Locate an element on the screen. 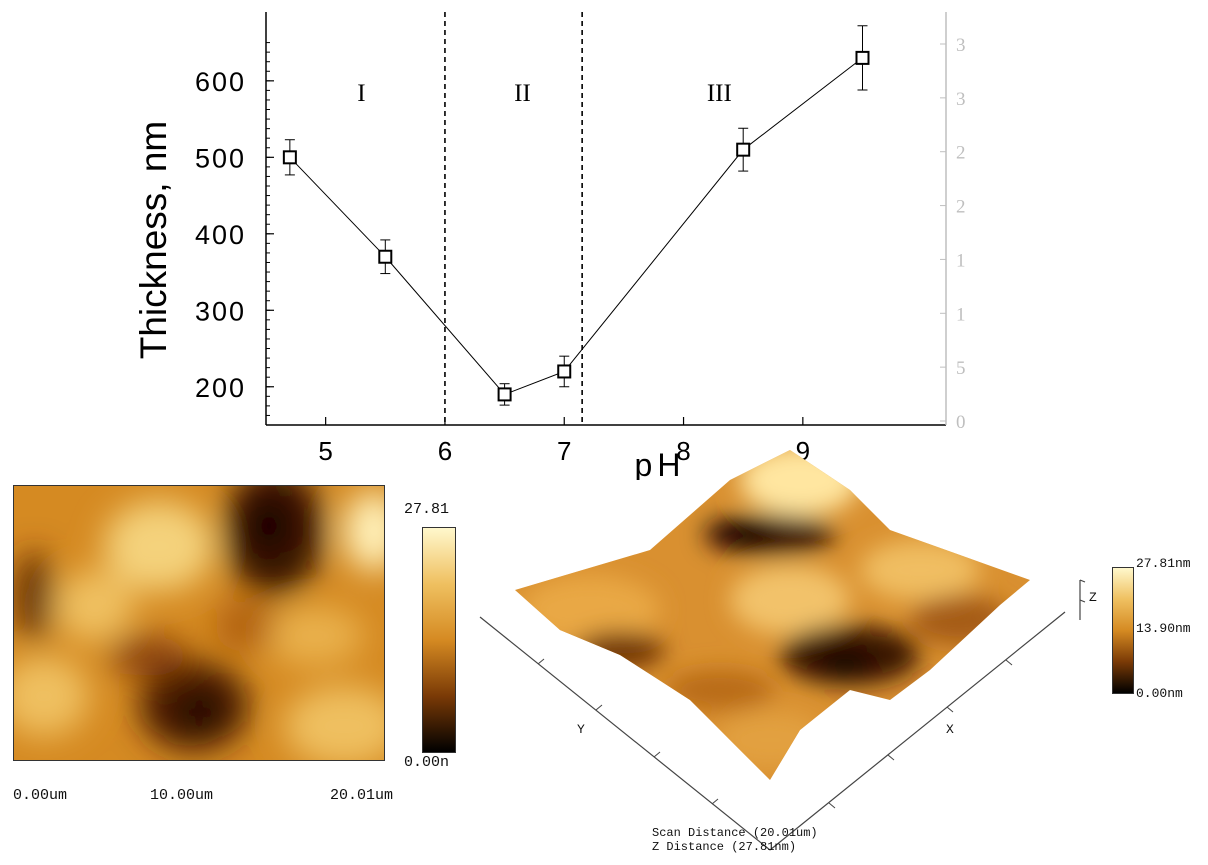  afm-2d-x-tick-1: 10.00um is located at coordinates (182, 795).